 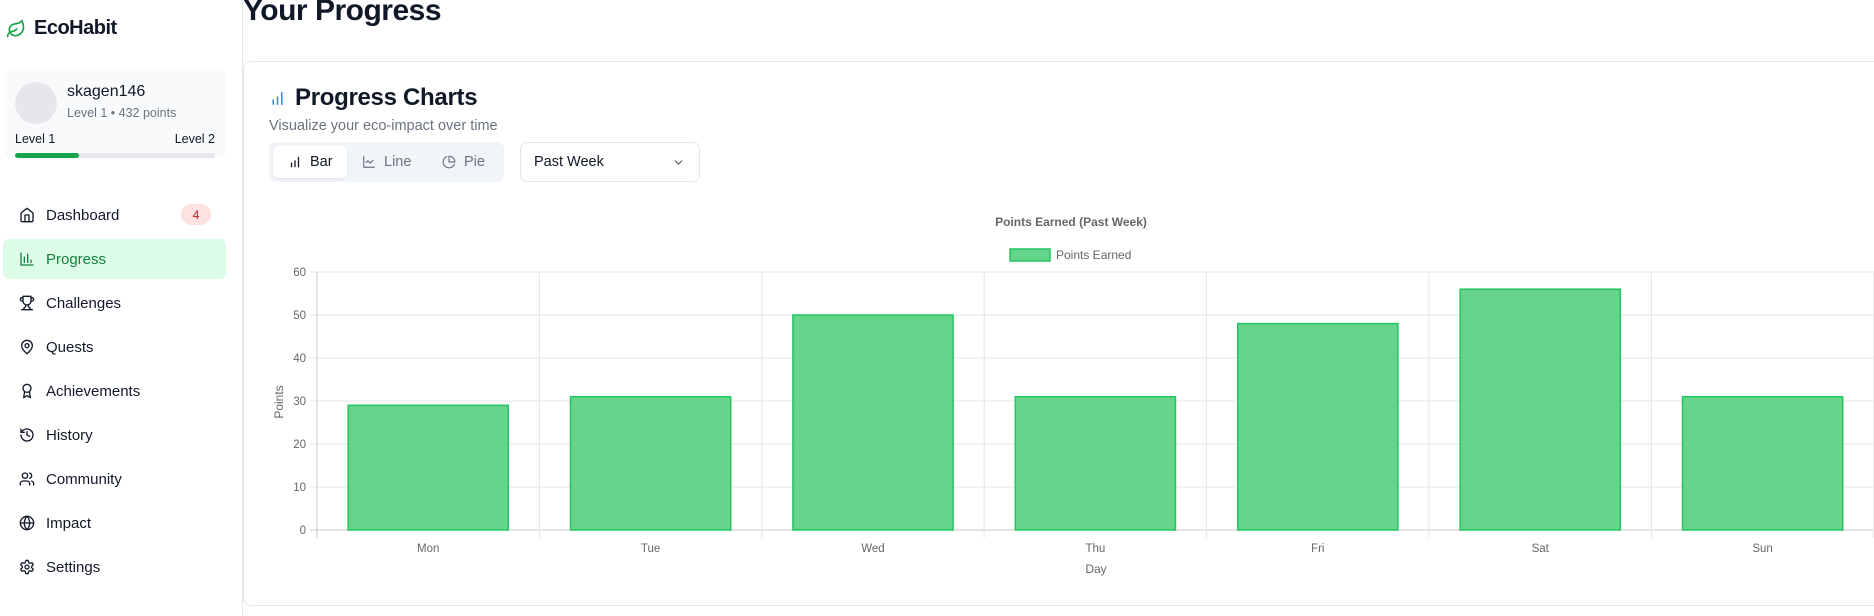 What do you see at coordinates (194, 139) in the screenshot?
I see `next-level-label: Level 2` at bounding box center [194, 139].